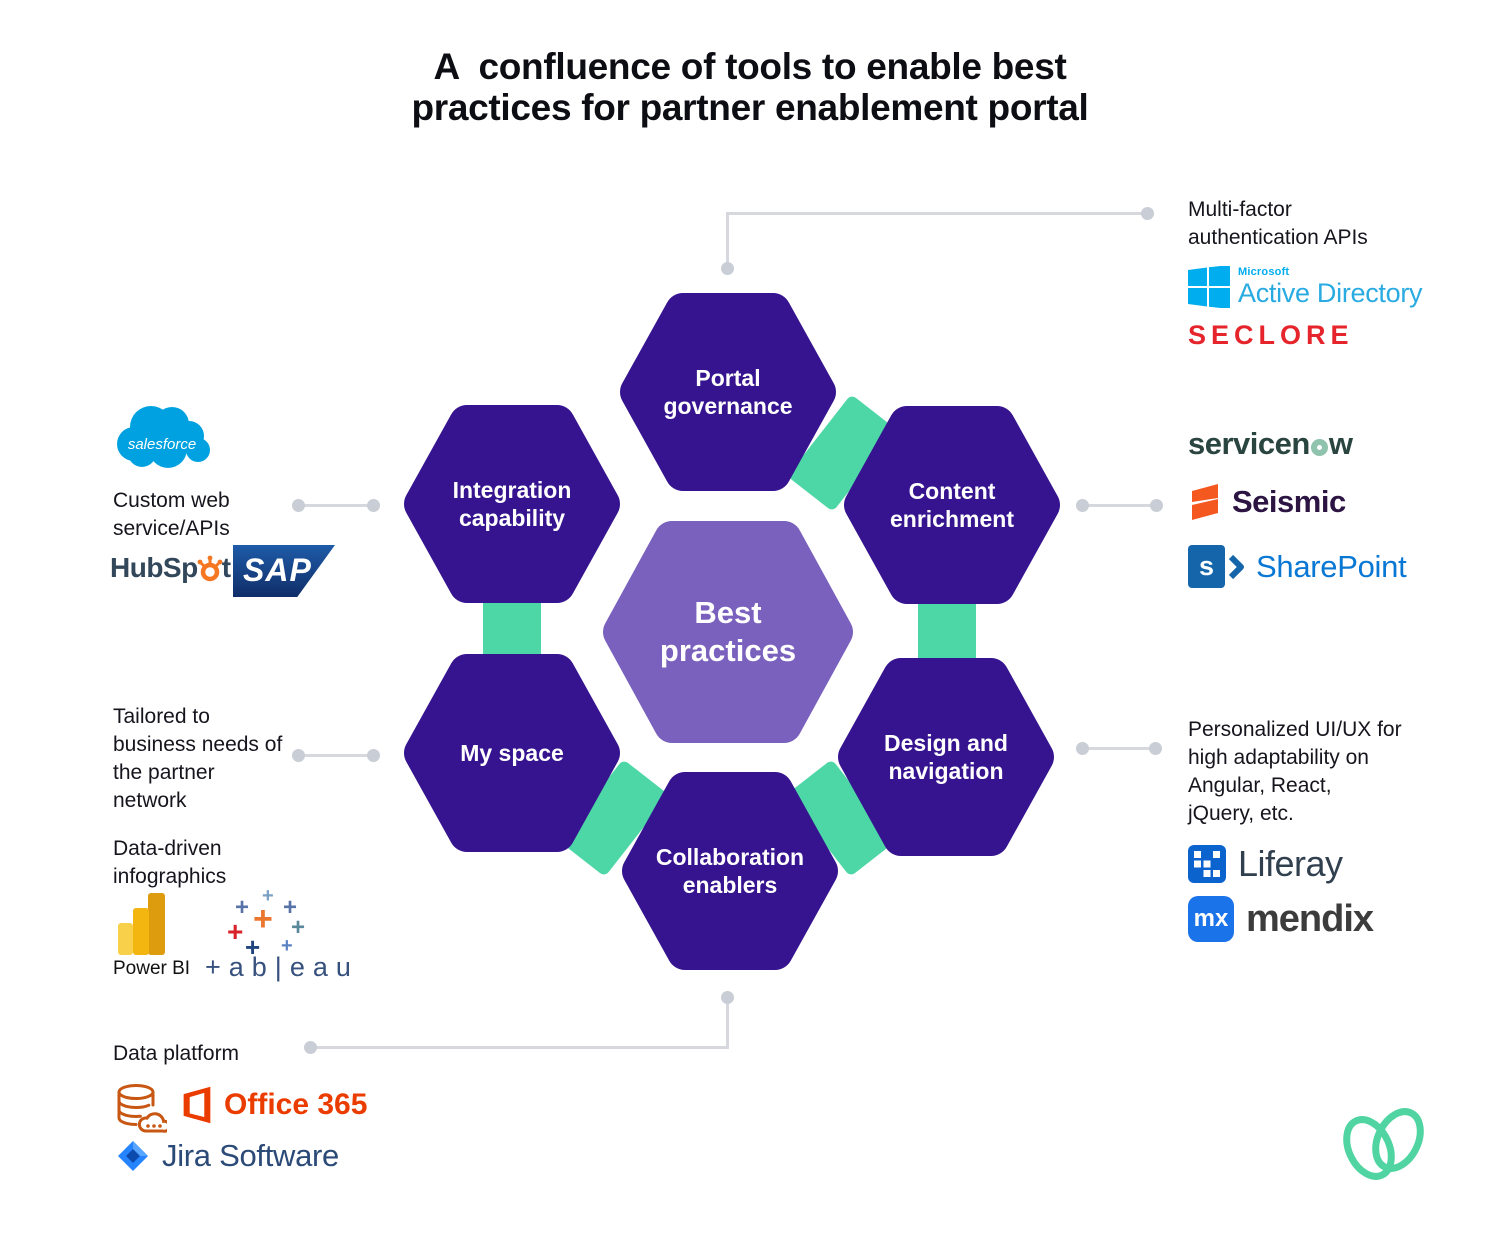 This screenshot has width=1500, height=1250. Describe the element at coordinates (1383, 1144) in the screenshot. I see `brand-loop-logo-icon` at that location.